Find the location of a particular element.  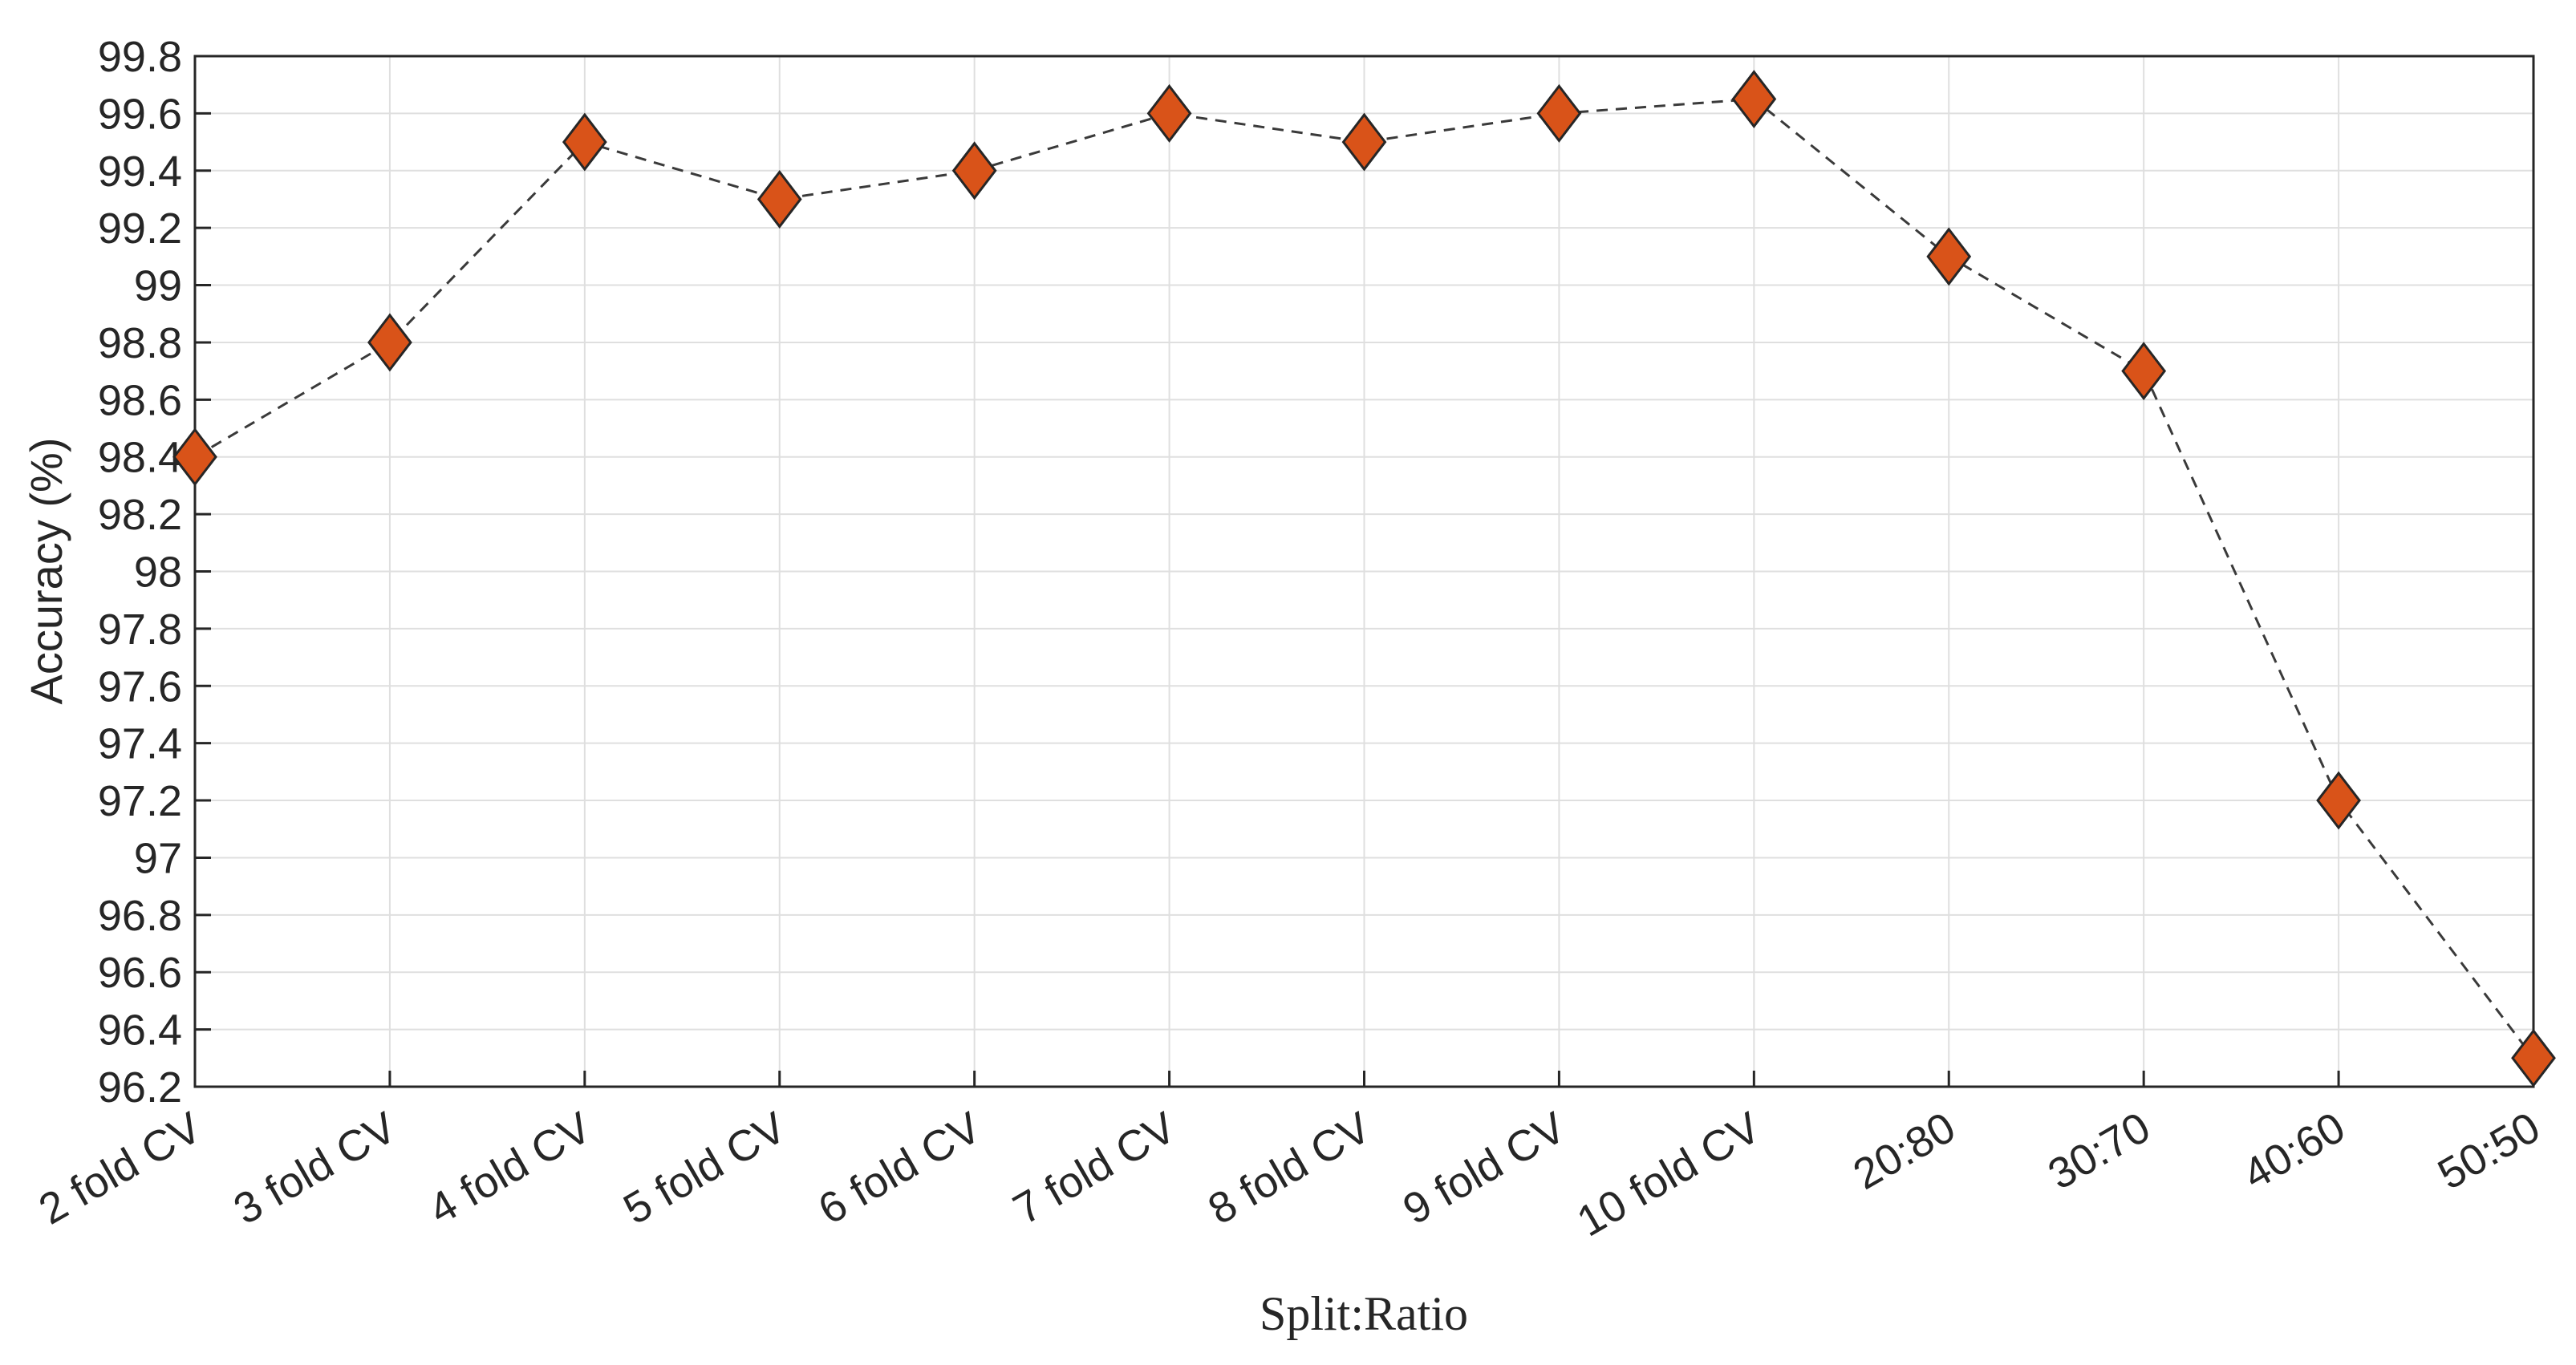

y-axis-label: Accuracy (%) is located at coordinates (46, 571).